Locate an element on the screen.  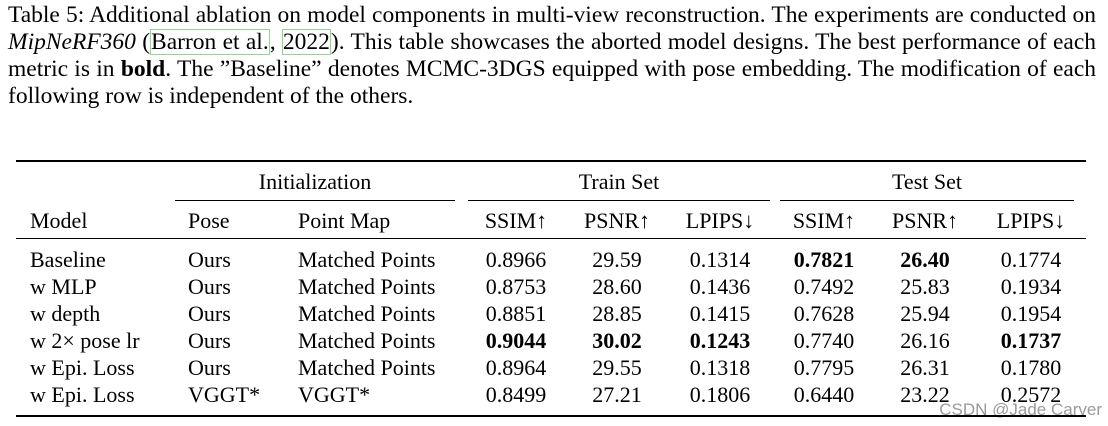
table-cell: 0.1318 is located at coordinates (720, 367).